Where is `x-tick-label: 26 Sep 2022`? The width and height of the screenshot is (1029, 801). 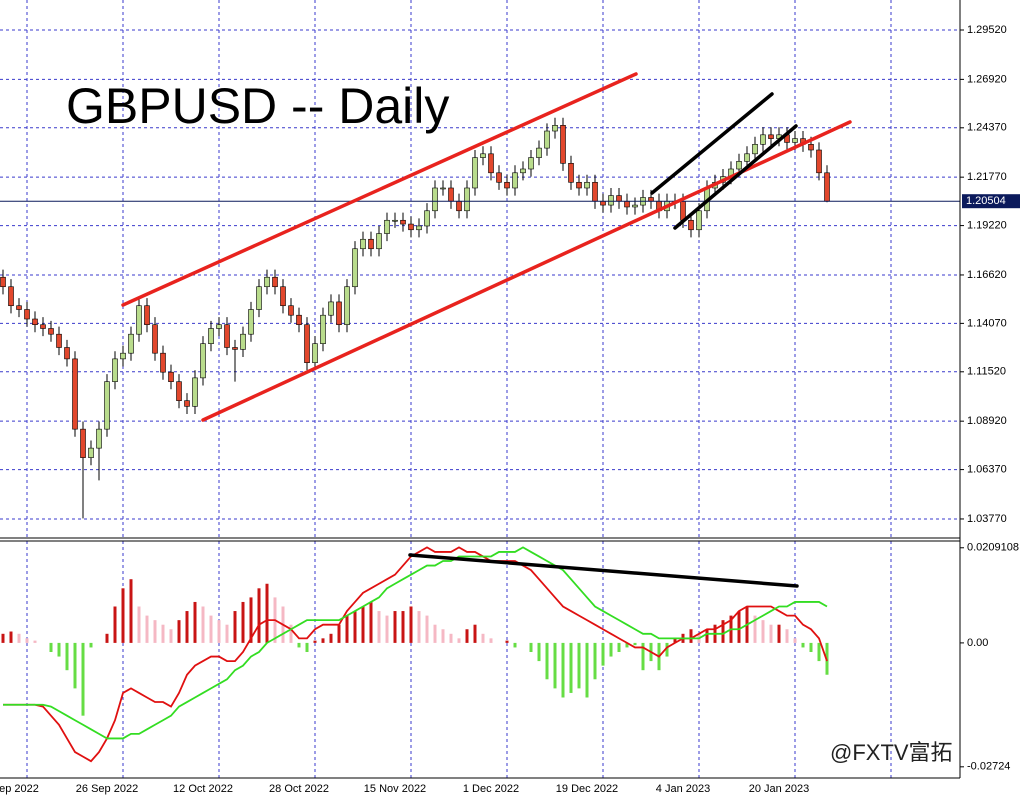
x-tick-label: 26 Sep 2022 is located at coordinates (107, 789).